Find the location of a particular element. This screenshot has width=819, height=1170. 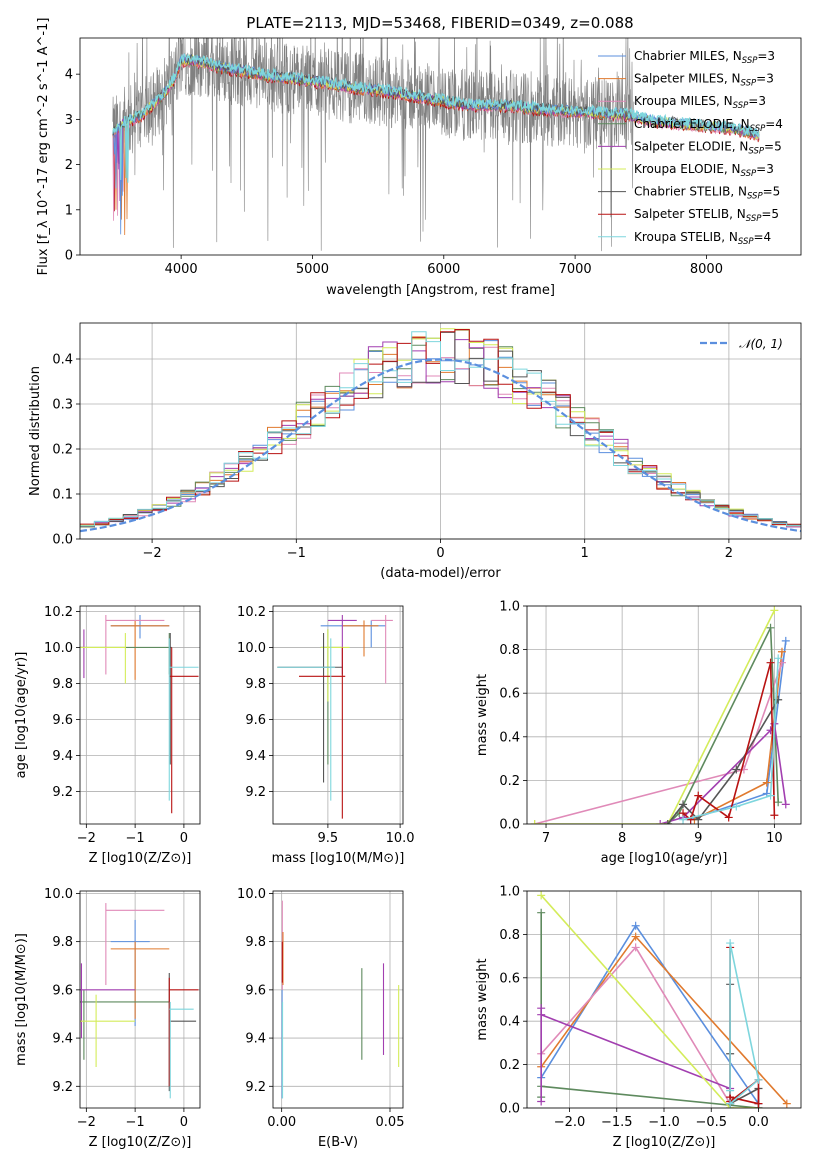

y-tick-label: 0.4 is located at coordinates (509, 1022).